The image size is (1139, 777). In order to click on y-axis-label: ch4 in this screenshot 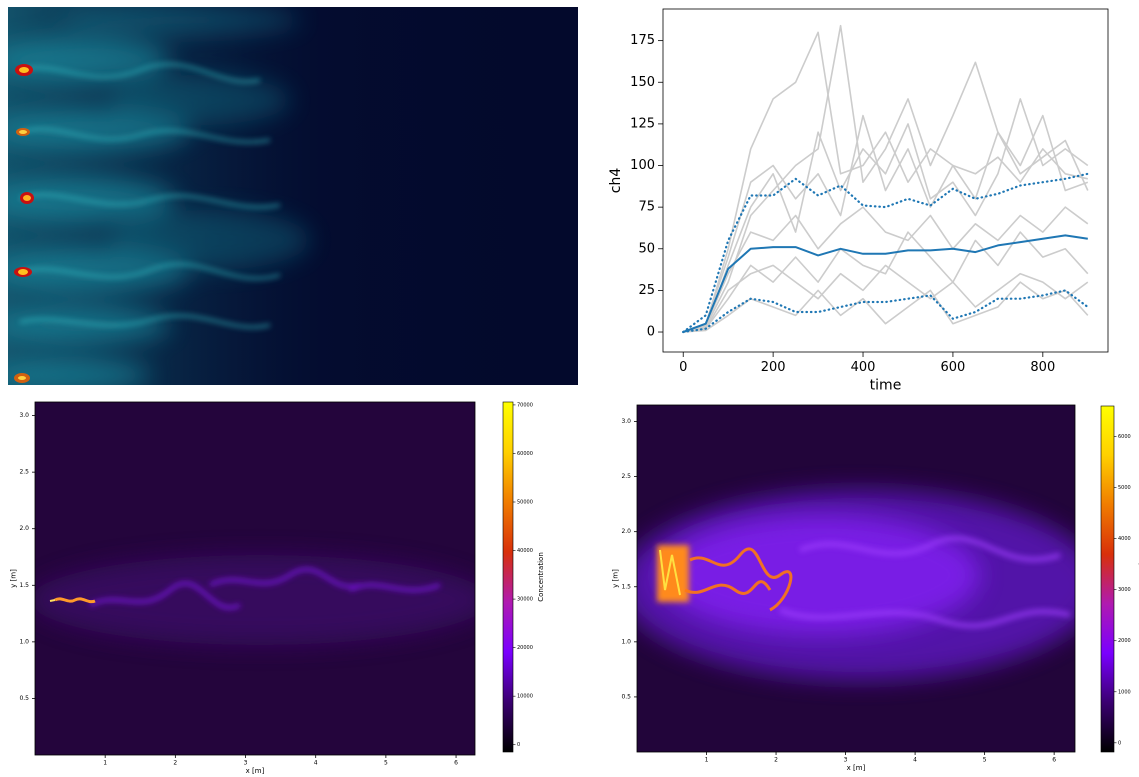, I will do `click(616, 181)`.